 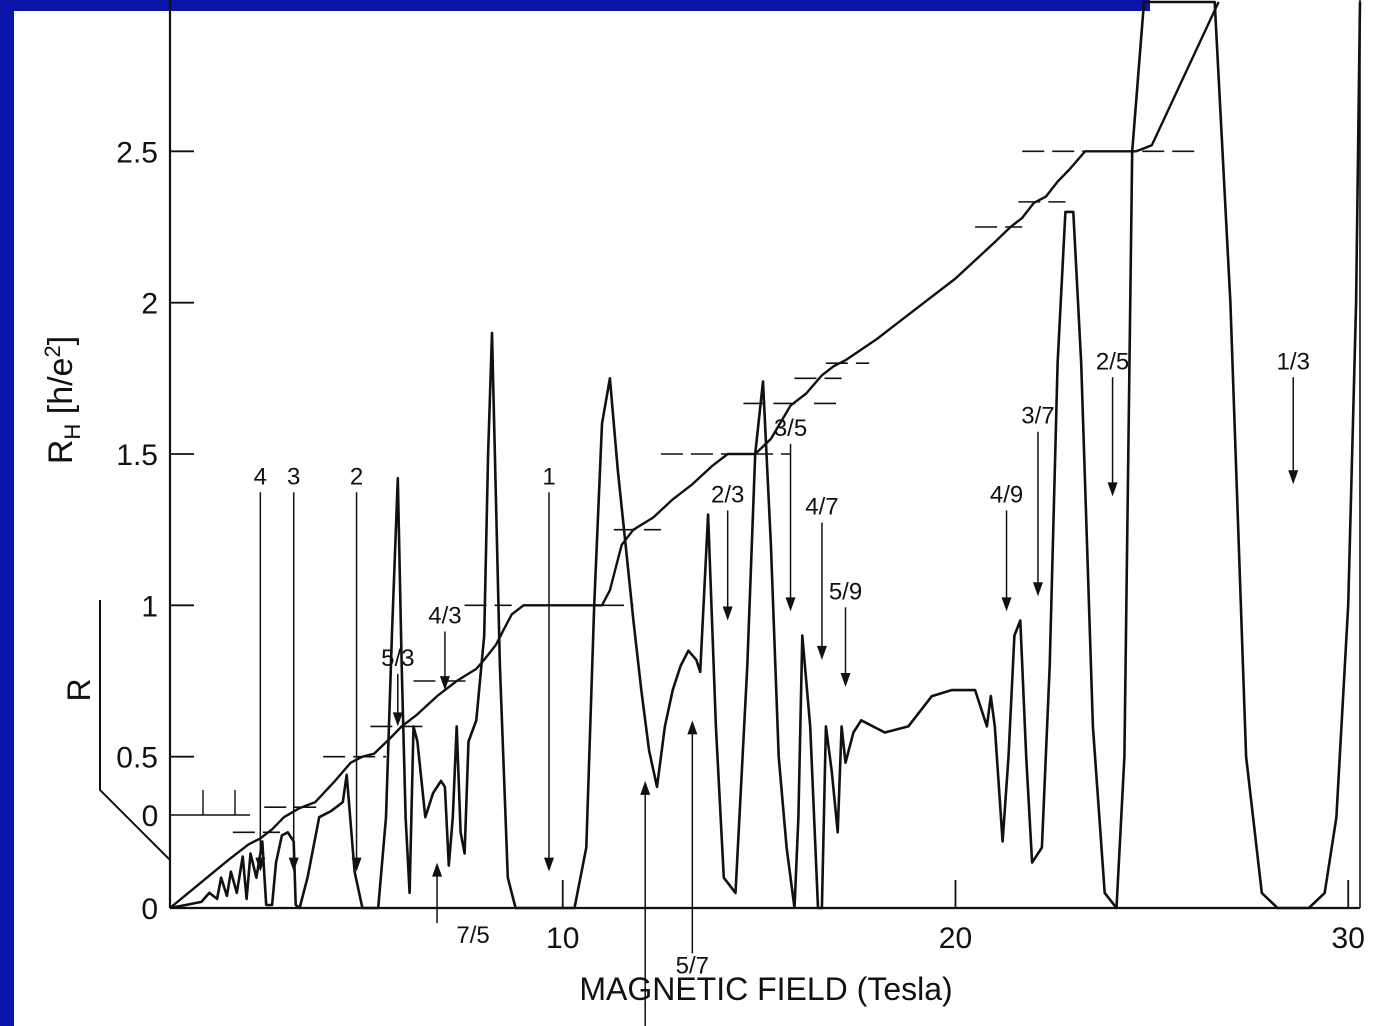 What do you see at coordinates (260, 476) in the screenshot?
I see `annotation-label: 4` at bounding box center [260, 476].